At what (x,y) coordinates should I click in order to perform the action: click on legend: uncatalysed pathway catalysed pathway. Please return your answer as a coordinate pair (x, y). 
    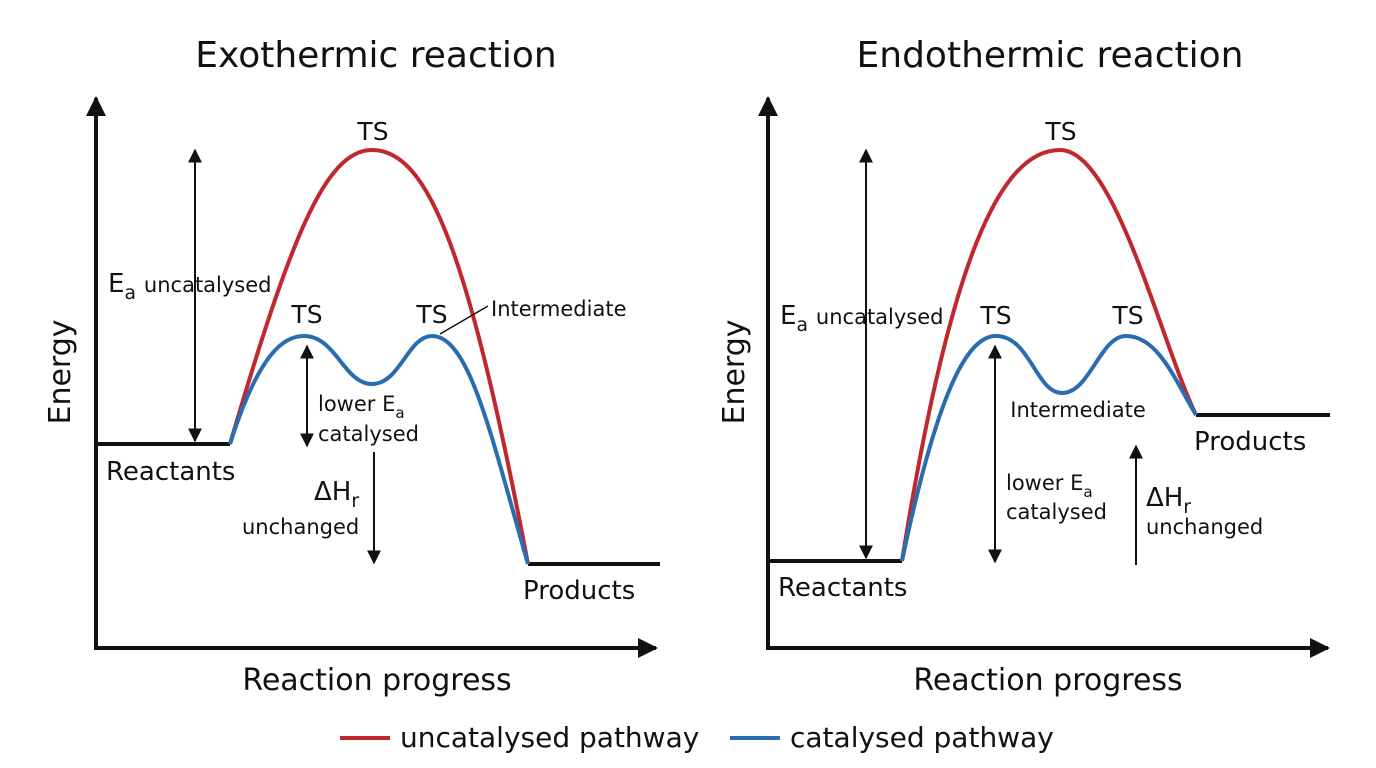
    Looking at the image, I should click on (697, 737).